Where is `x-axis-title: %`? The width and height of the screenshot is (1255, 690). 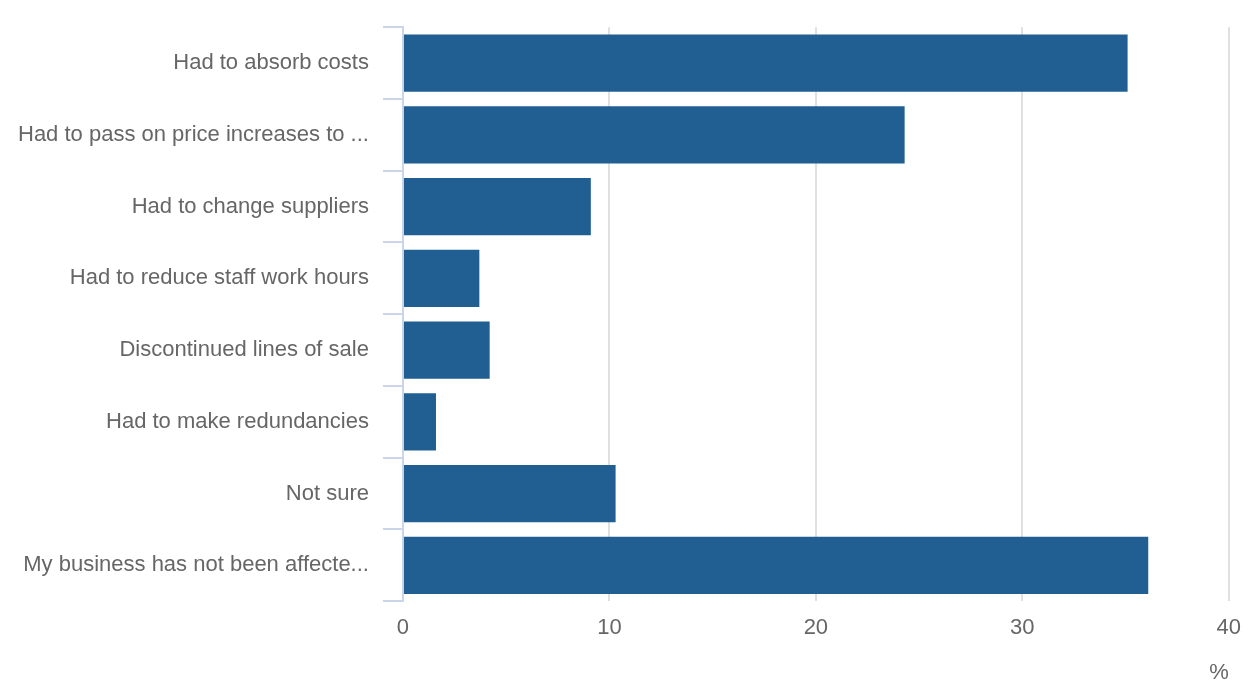 x-axis-title: % is located at coordinates (1219, 671).